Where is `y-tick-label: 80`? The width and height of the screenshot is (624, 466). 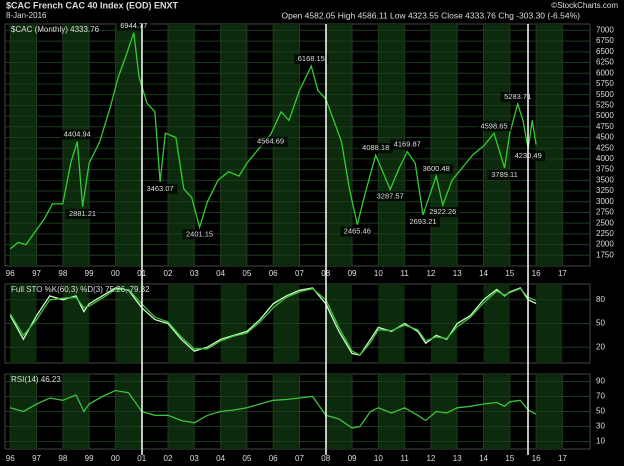 y-tick-label: 80 is located at coordinates (600, 299).